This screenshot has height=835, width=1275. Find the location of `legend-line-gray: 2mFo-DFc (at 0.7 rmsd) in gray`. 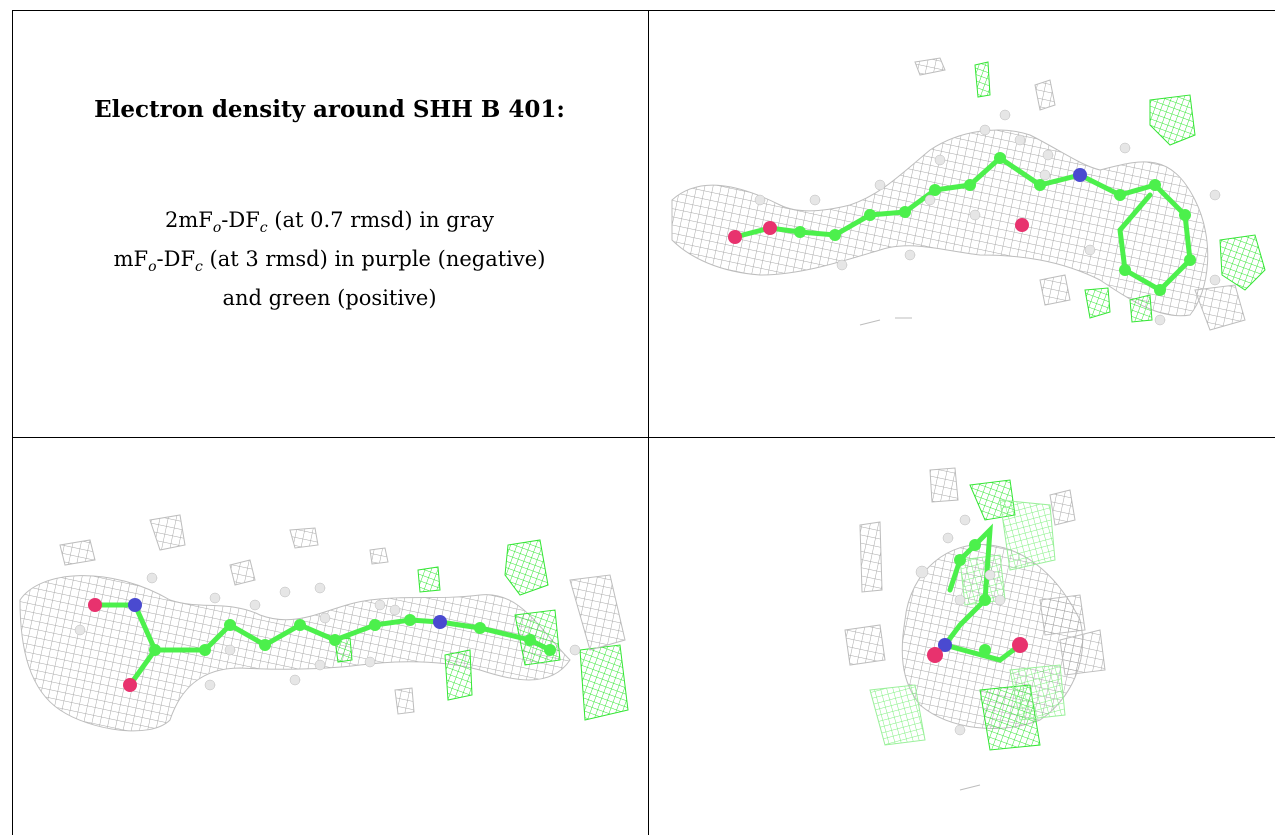

legend-line-gray: 2mFo-DFc (at 0.7 rmsd) in gray is located at coordinates (329, 222).